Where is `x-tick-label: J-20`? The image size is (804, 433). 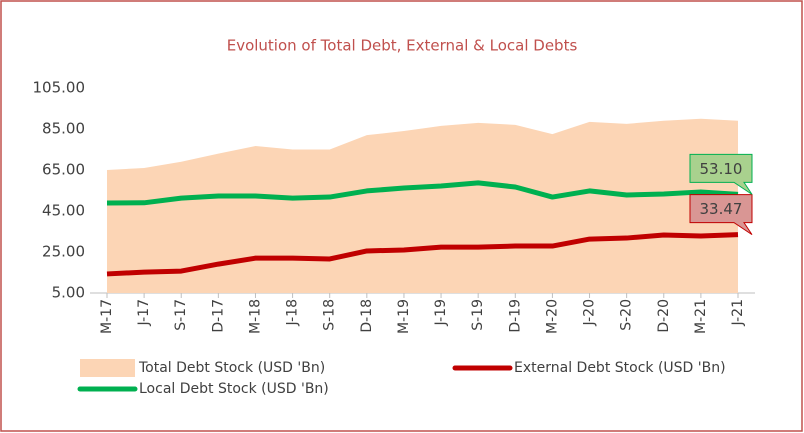
x-tick-label: J-20 is located at coordinates (590, 313).